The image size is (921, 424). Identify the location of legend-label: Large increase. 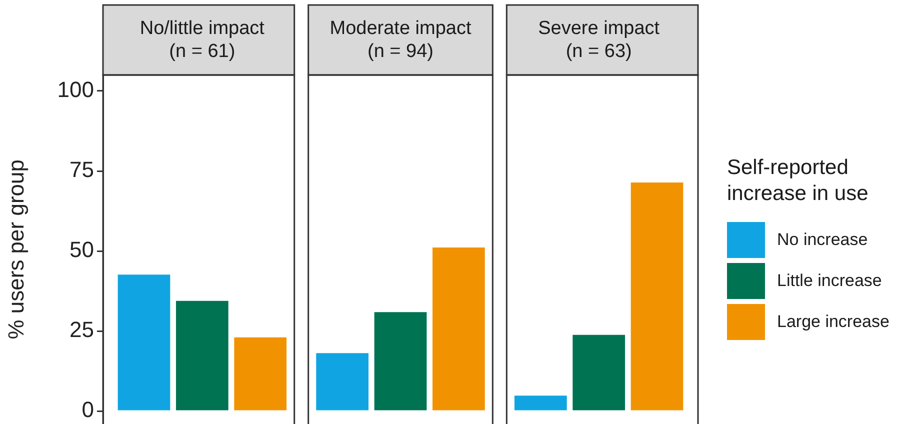
(833, 322).